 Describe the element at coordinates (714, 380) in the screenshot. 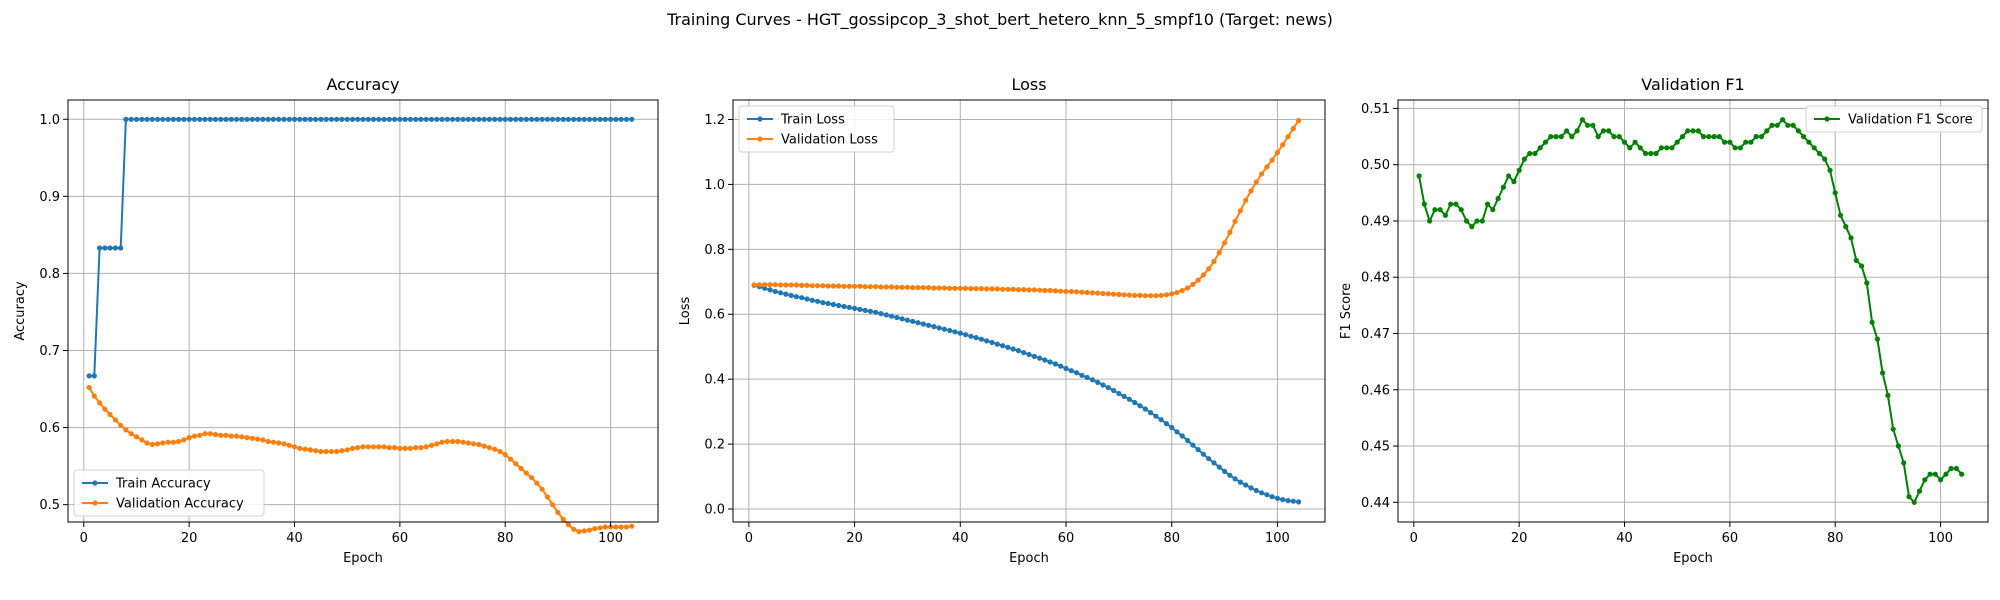

I see `y-tick-label: 0.4` at that location.